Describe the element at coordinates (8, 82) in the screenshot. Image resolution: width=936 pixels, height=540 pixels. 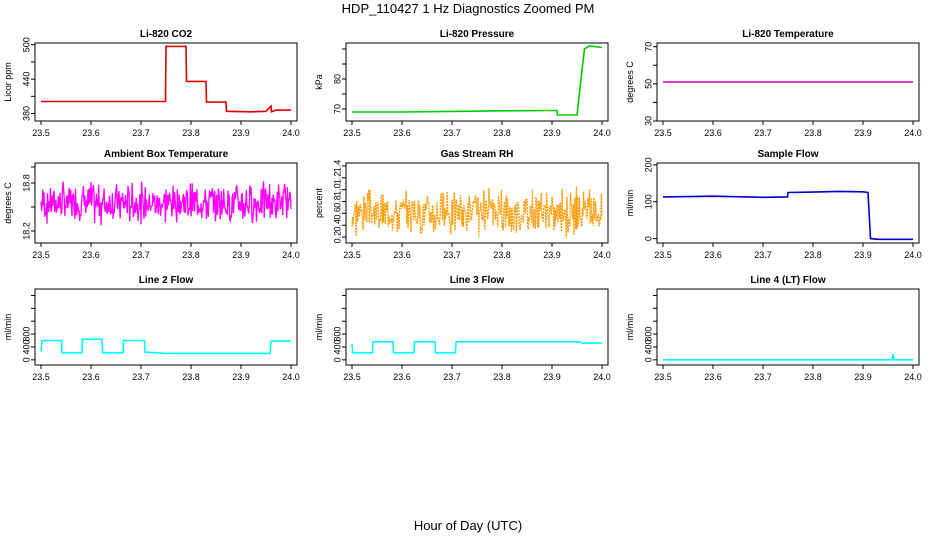
I see `y-axis-label: Licor ppm` at that location.